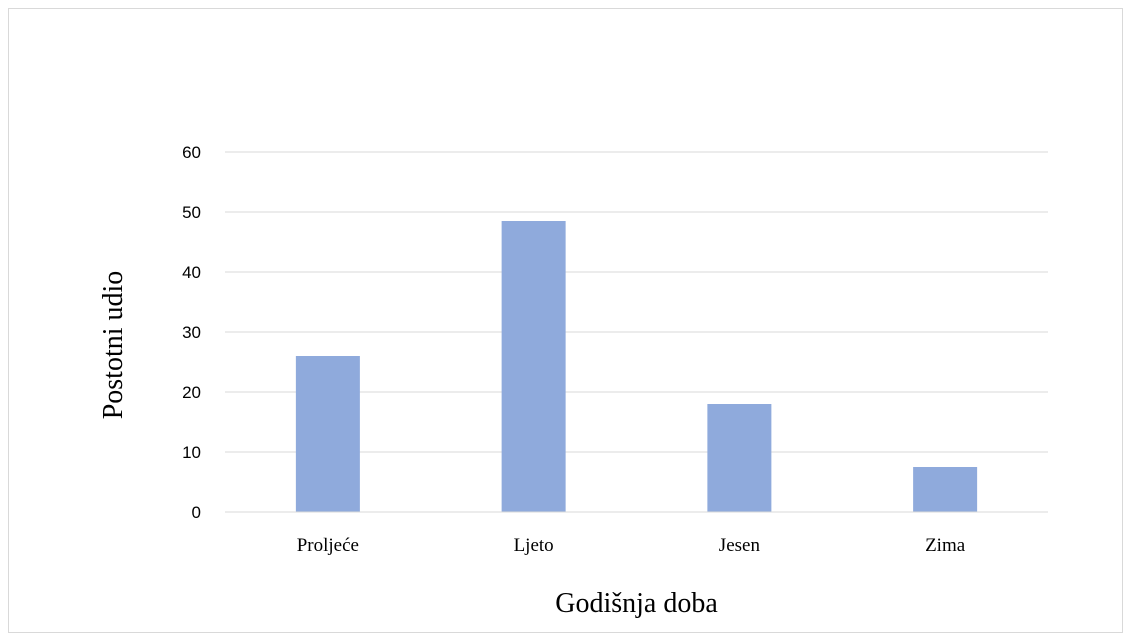 The height and width of the screenshot is (641, 1131). What do you see at coordinates (191, 152) in the screenshot?
I see `y-tick-label: 60` at bounding box center [191, 152].